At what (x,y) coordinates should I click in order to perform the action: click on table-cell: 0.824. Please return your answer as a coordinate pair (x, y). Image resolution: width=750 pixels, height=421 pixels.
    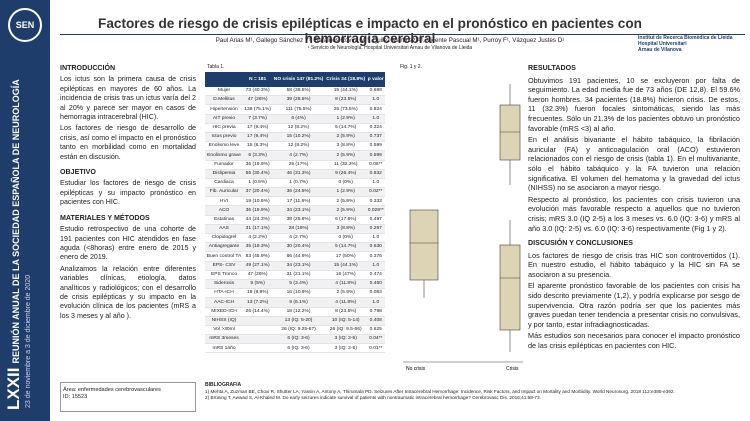
    Looking at the image, I should click on (375, 109).